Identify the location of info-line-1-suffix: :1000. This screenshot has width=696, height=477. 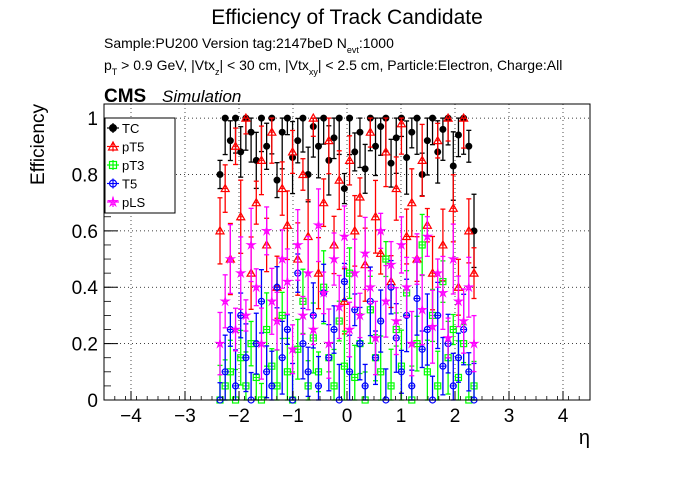
(376, 43).